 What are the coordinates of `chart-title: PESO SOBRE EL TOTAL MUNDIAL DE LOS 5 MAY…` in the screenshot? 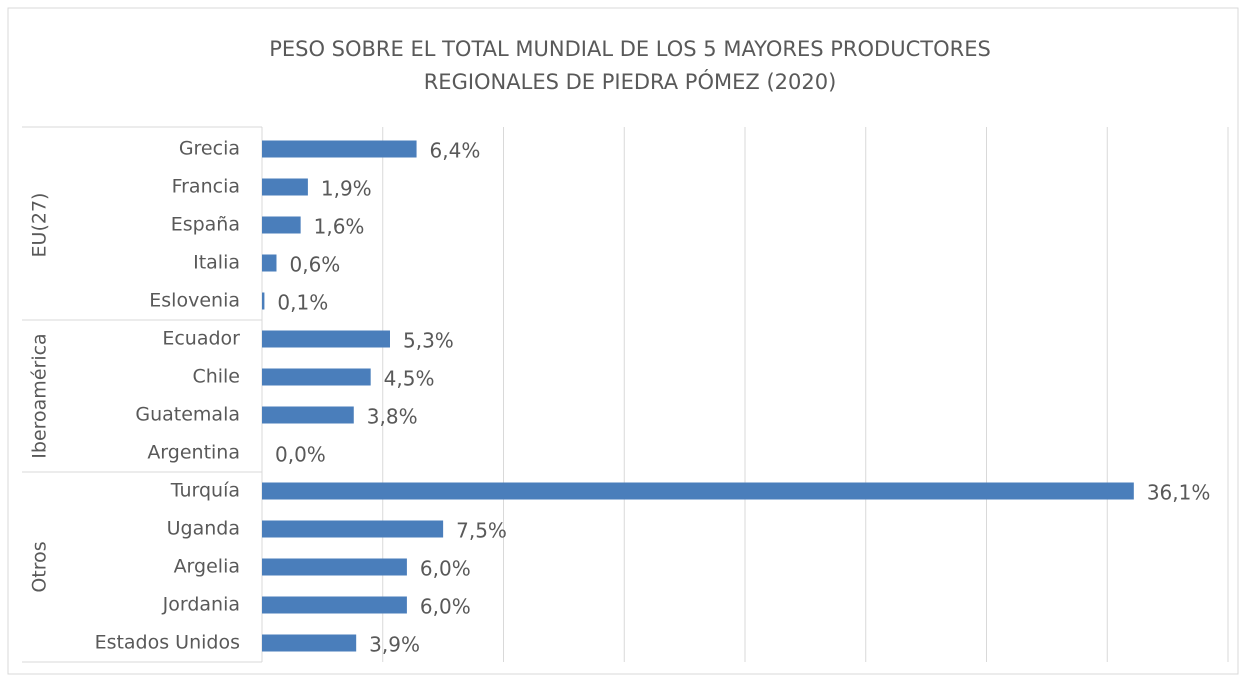 It's located at (630, 49).